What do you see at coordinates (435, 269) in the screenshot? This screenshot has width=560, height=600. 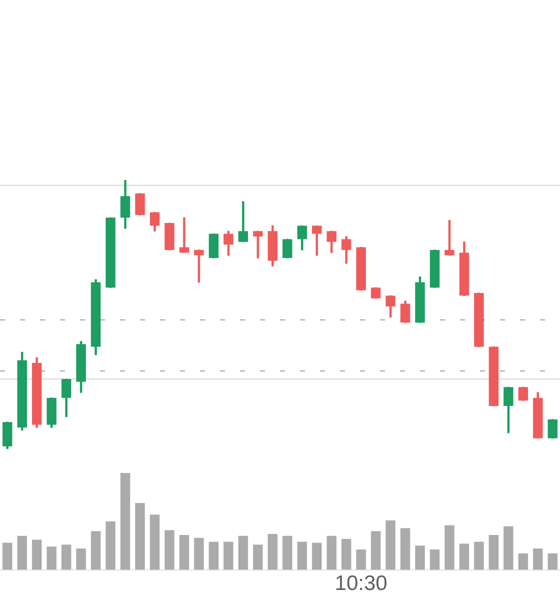 I see `candlestick` at bounding box center [435, 269].